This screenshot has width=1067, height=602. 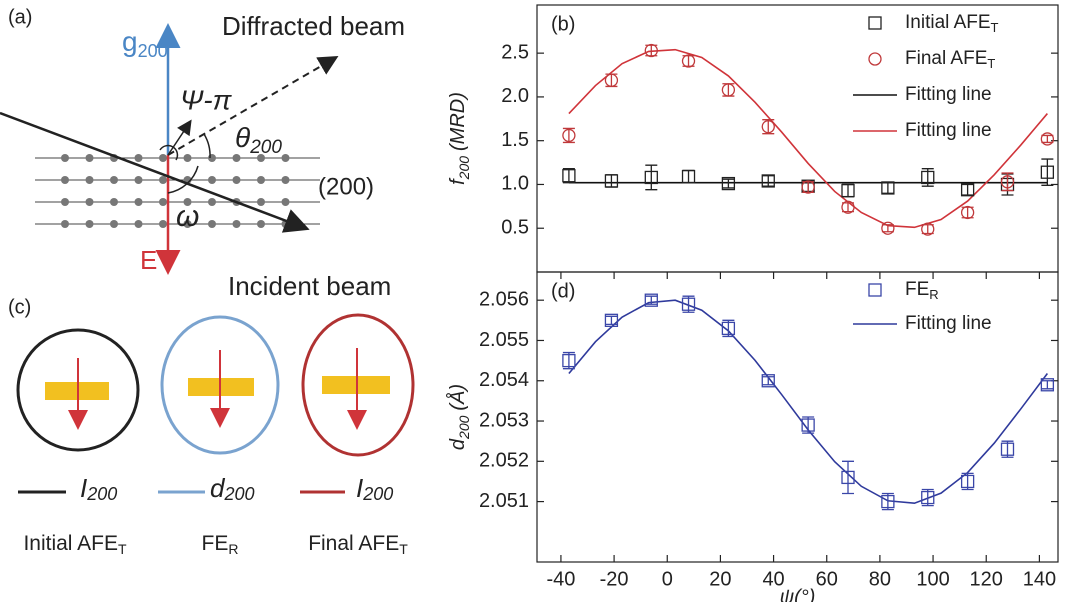 I want to click on y-axis-label-main: f, so click(x=458, y=181).